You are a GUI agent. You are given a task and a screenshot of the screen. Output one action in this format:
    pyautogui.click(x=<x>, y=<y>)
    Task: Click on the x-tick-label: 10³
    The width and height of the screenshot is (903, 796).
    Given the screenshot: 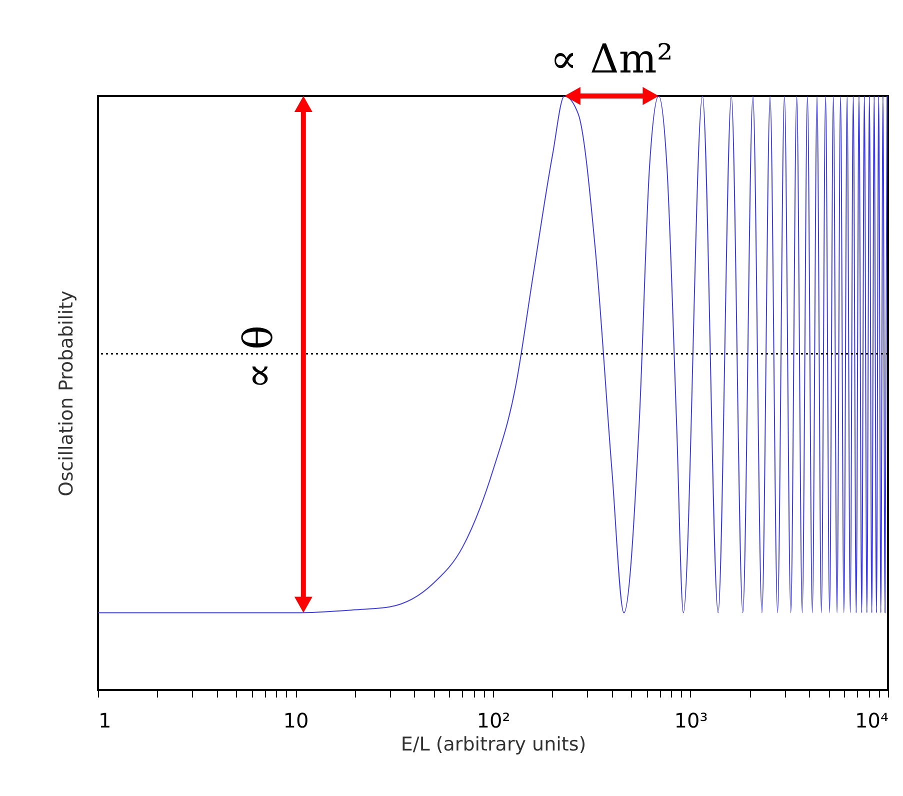 What is the action you would take?
    pyautogui.click(x=691, y=720)
    